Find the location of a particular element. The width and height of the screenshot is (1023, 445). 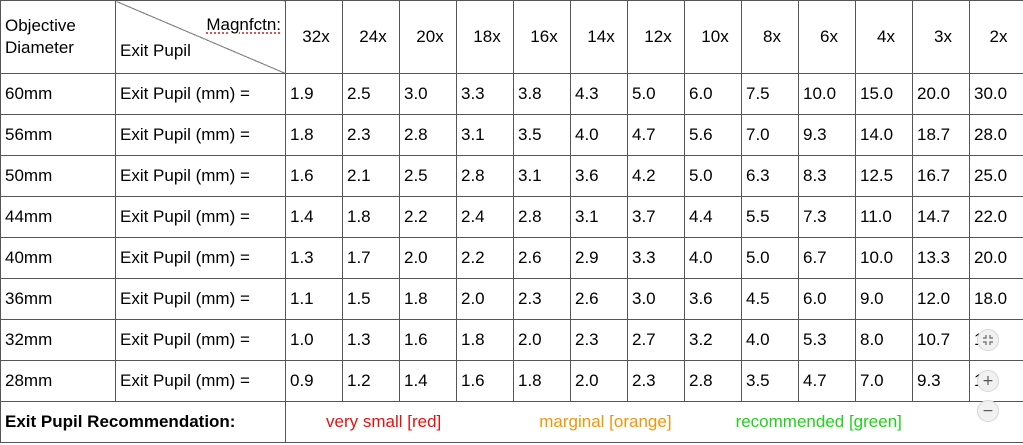

magnification-header-label: Magnfctn: is located at coordinates (243, 24).